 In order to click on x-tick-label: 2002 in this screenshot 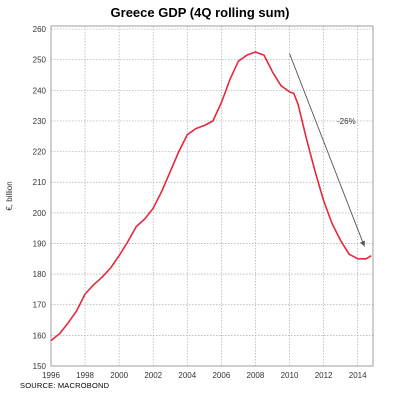, I will do `click(153, 375)`.